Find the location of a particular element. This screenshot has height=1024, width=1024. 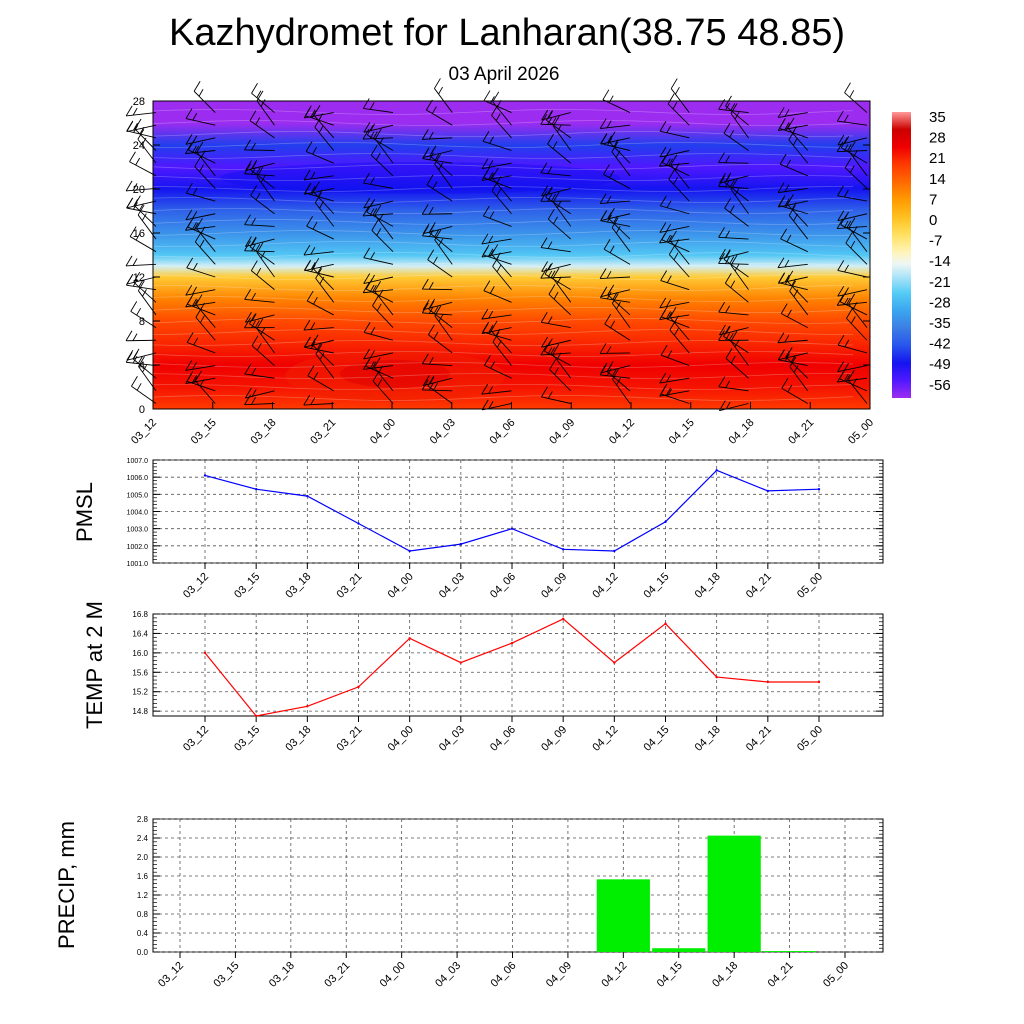

x-tick-label: 04_21 is located at coordinates (759, 586).